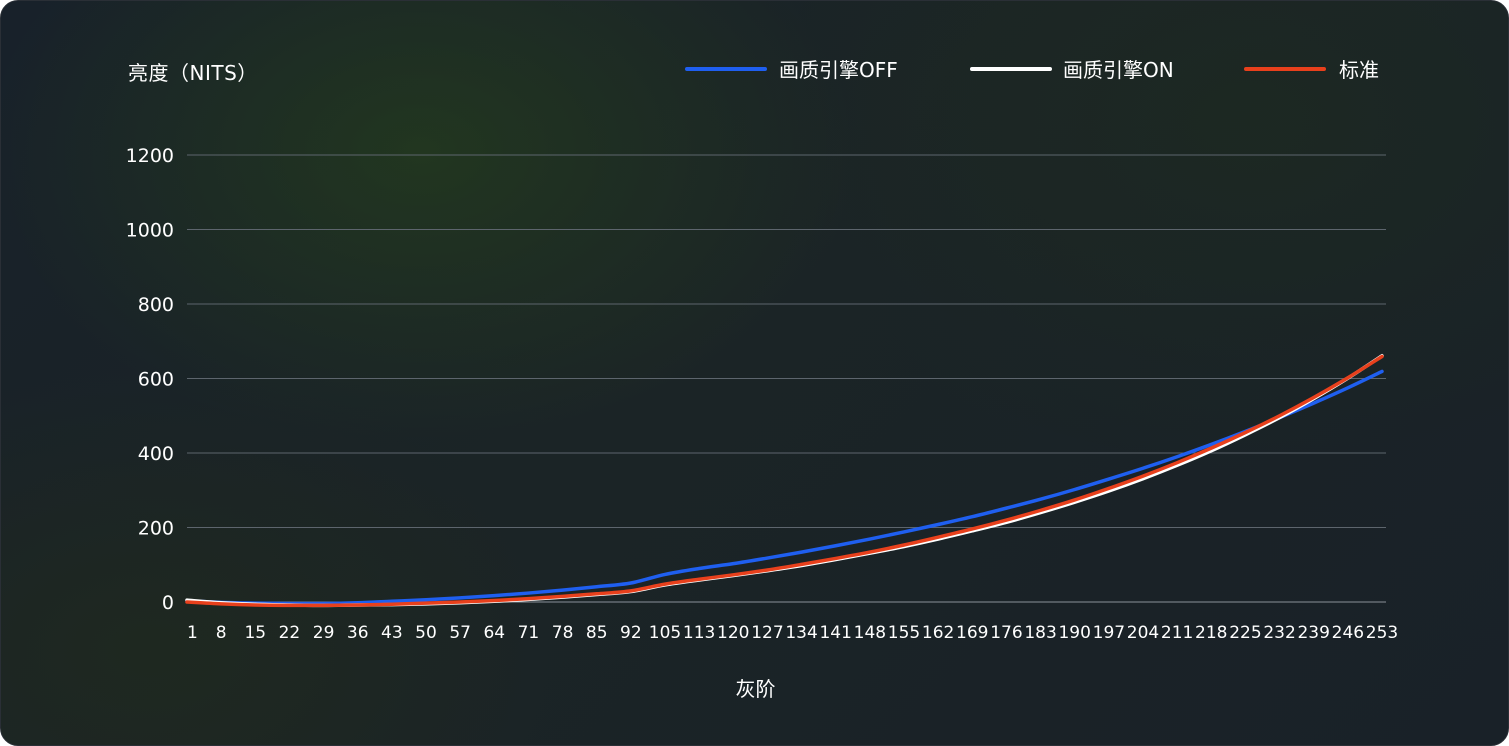 The image size is (1509, 746). What do you see at coordinates (835, 633) in the screenshot?
I see `x-tick-label: 141` at bounding box center [835, 633].